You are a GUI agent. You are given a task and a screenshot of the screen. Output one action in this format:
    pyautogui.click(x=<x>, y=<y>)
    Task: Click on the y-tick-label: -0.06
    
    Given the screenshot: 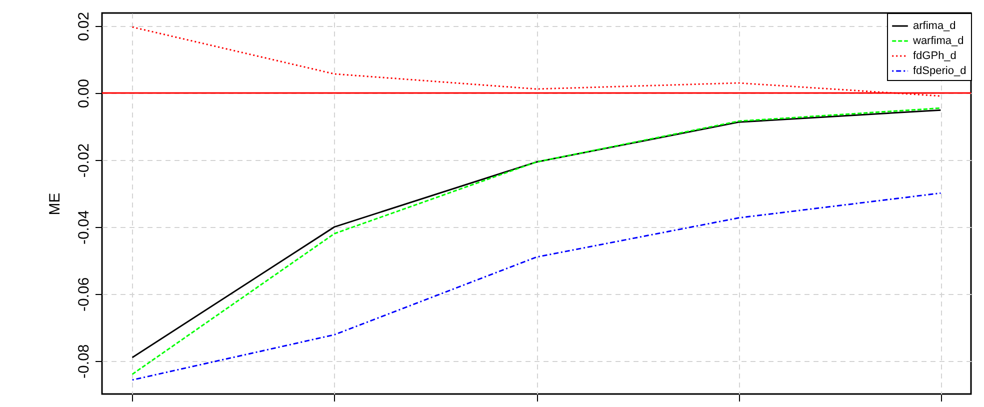 What is the action you would take?
    pyautogui.click(x=84, y=294)
    